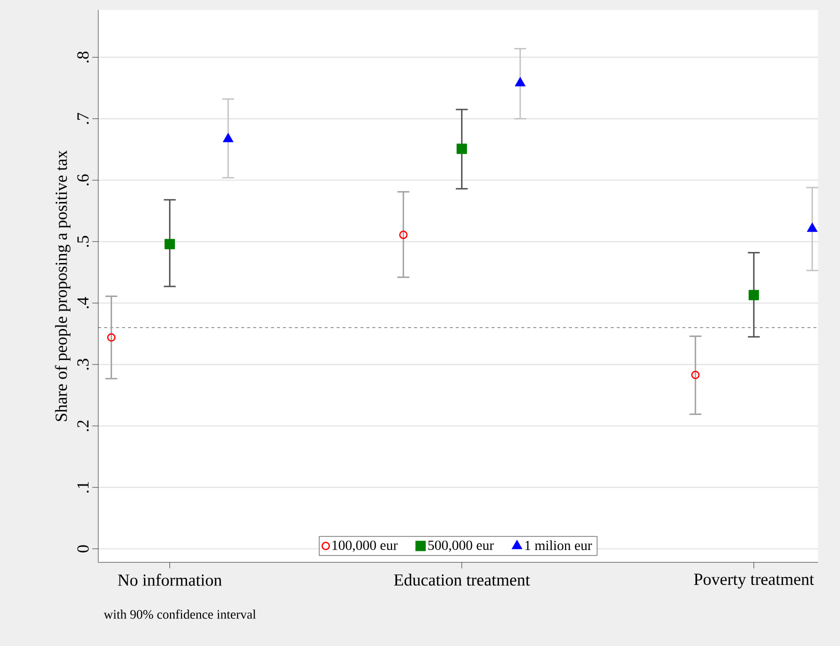 The height and width of the screenshot is (646, 840). I want to click on y-tick-label: 0, so click(83, 548).